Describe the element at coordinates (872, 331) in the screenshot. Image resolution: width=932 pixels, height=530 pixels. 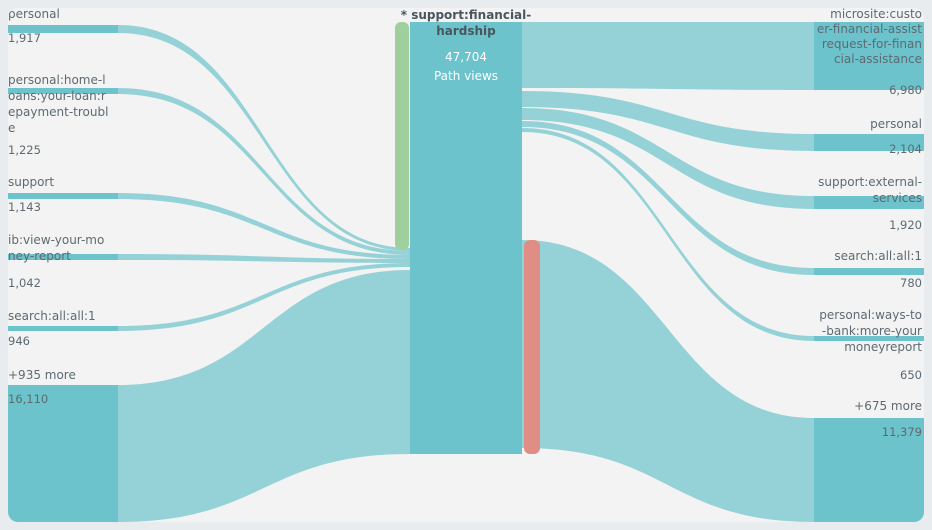
I see `outgoing-label-5-line-2: -bank:more-your` at that location.